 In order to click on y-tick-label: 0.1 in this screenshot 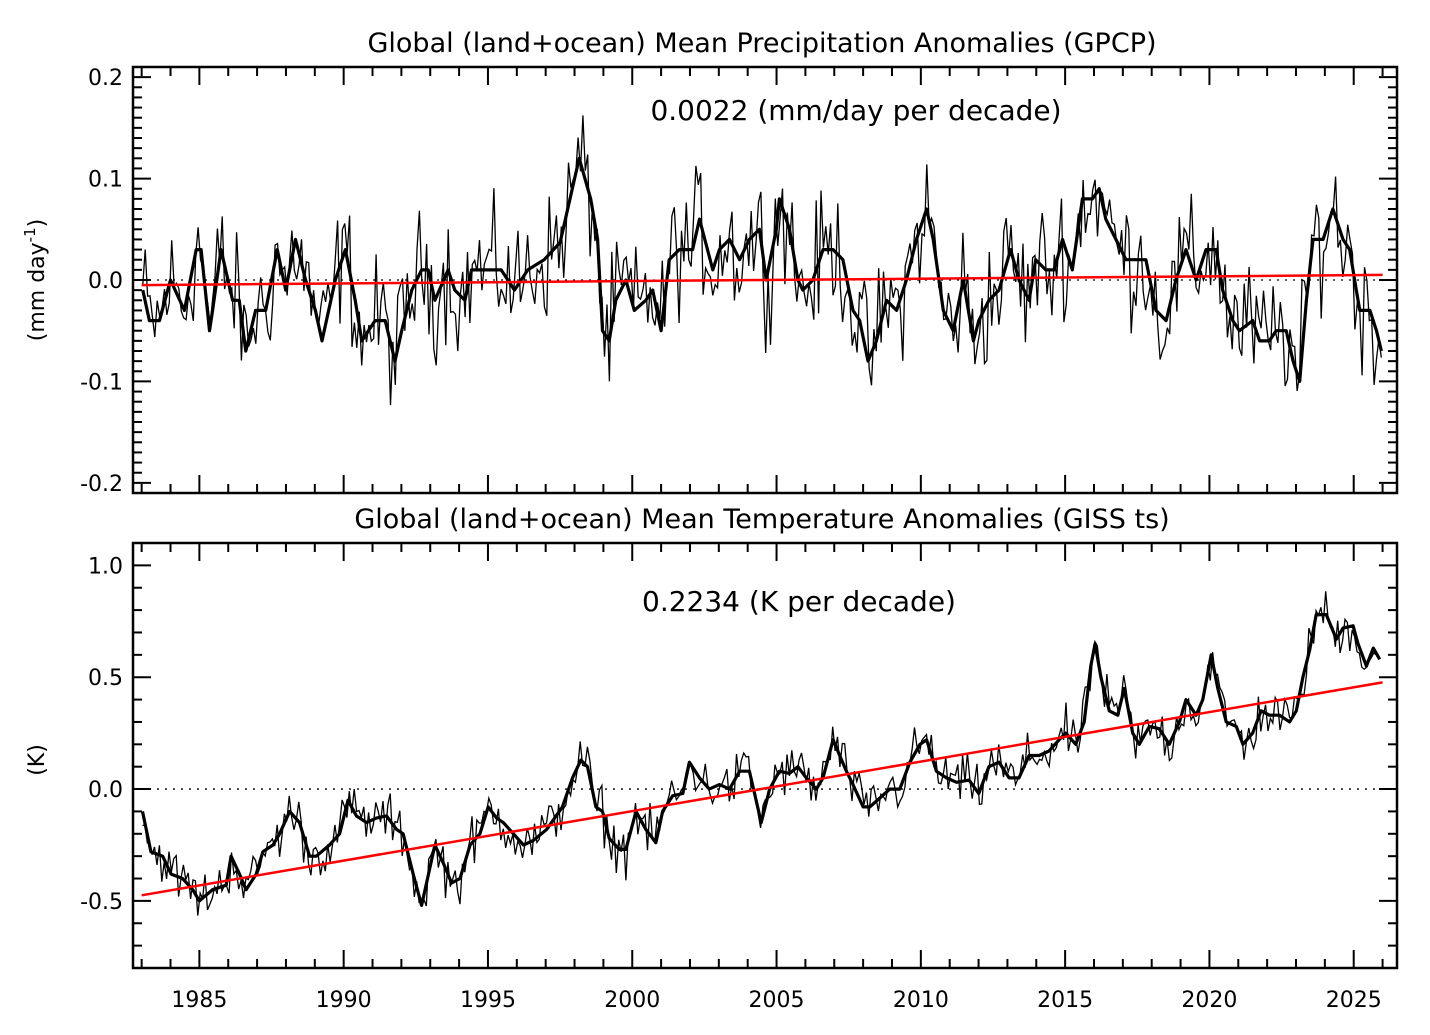, I will do `click(105, 180)`.